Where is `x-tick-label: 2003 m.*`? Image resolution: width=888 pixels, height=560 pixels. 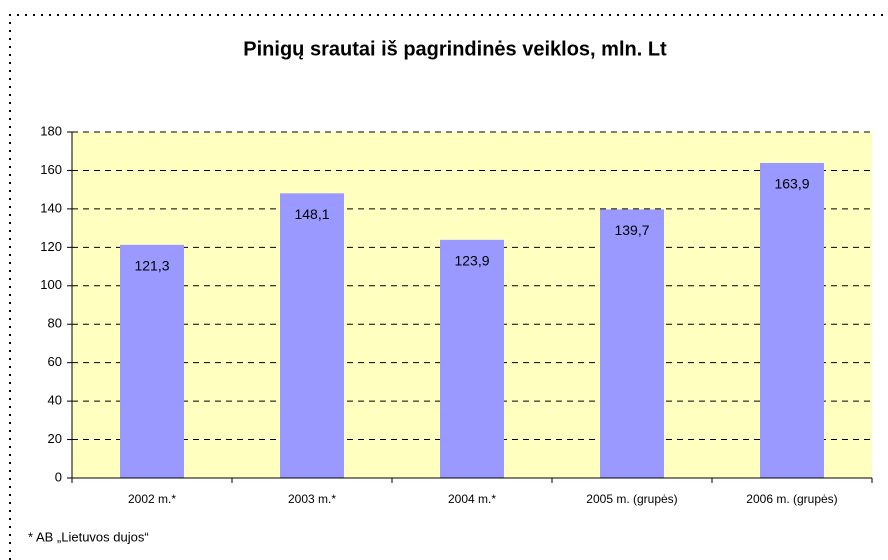
x-tick-label: 2003 m.* is located at coordinates (312, 499).